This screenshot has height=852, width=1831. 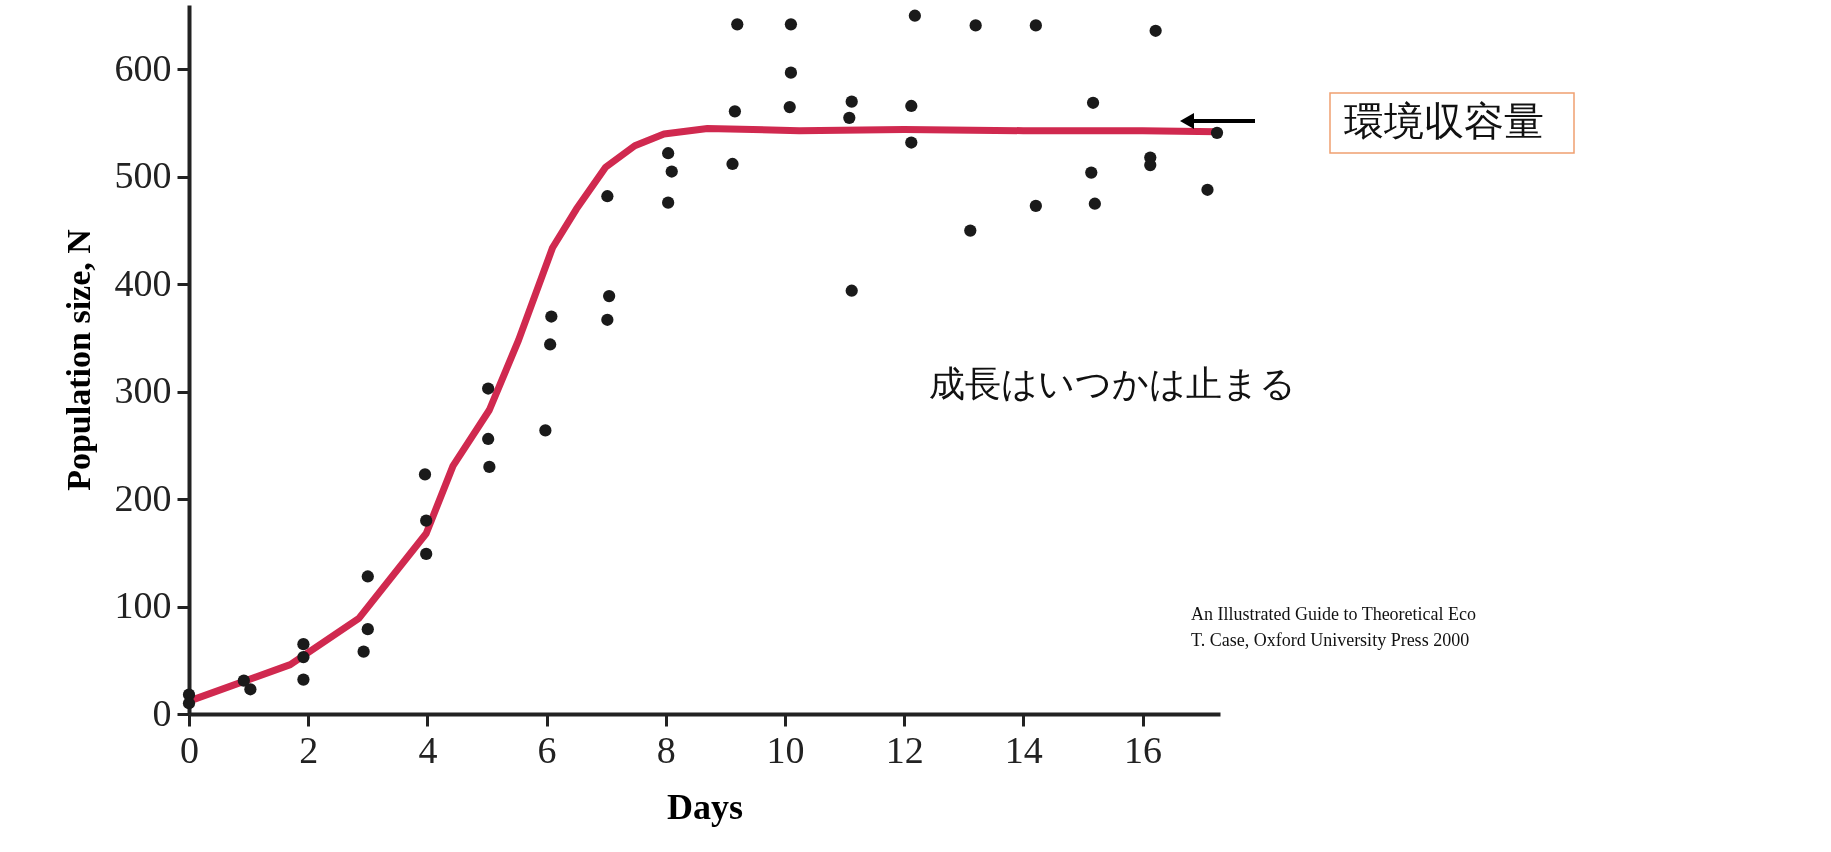 What do you see at coordinates (904, 749) in the screenshot?
I see `x-tick-label: 12` at bounding box center [904, 749].